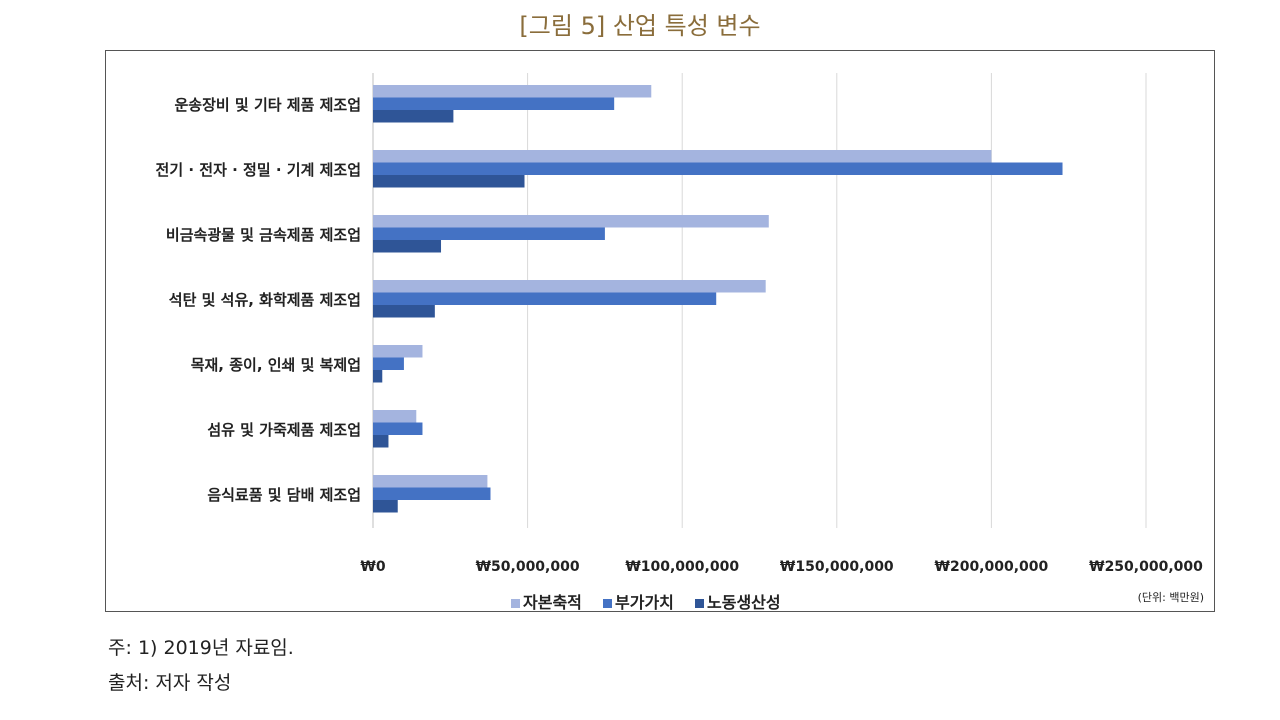 This screenshot has height=720, width=1280. What do you see at coordinates (640, 26) in the screenshot?
I see `figure-title: [그림 5] 산업 특성 변수` at bounding box center [640, 26].